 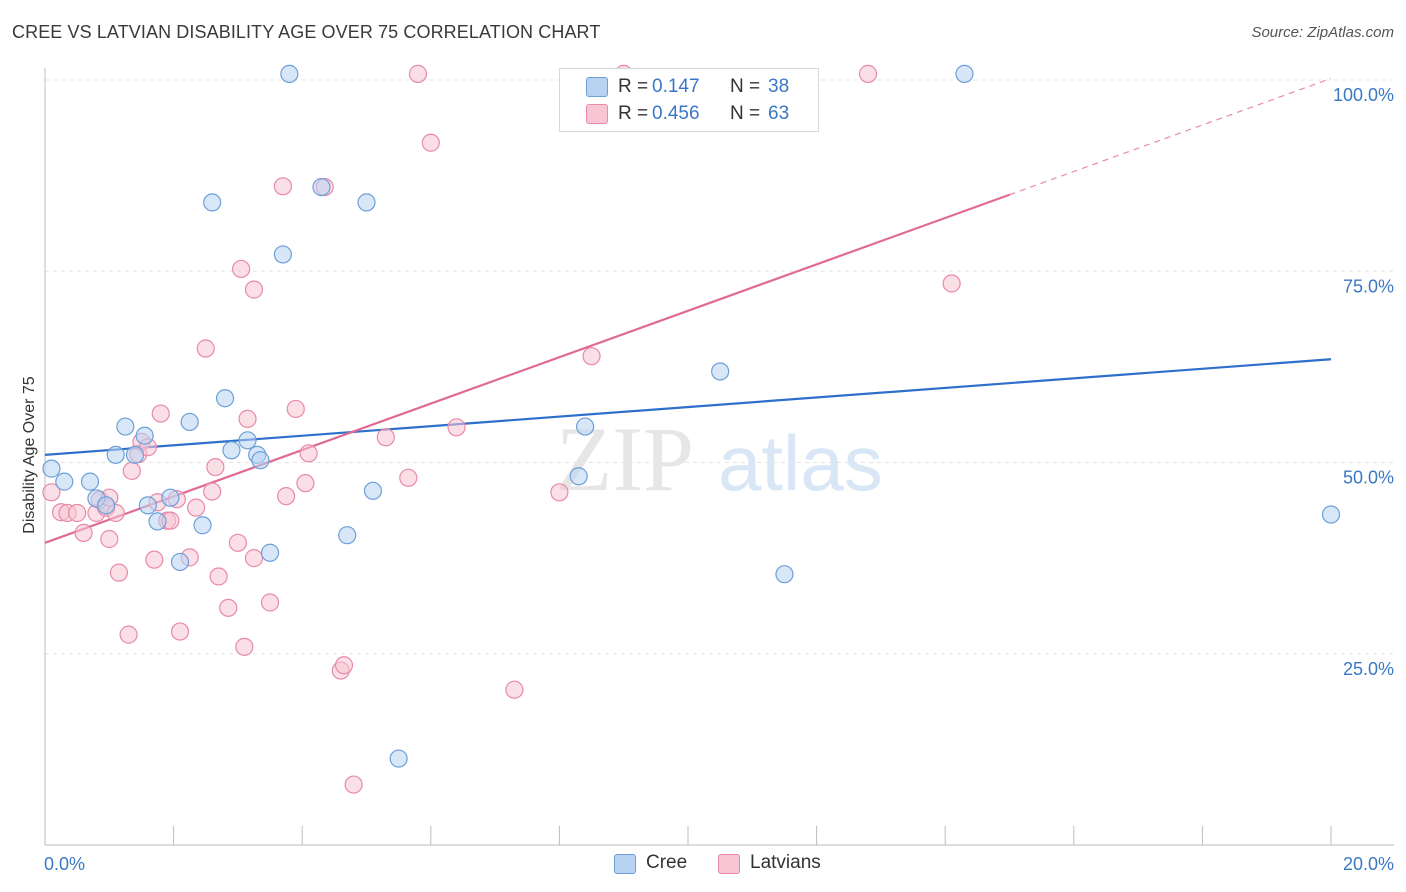 What do you see at coordinates (597, 114) in the screenshot?
I see `latvians-swatch` at bounding box center [597, 114].